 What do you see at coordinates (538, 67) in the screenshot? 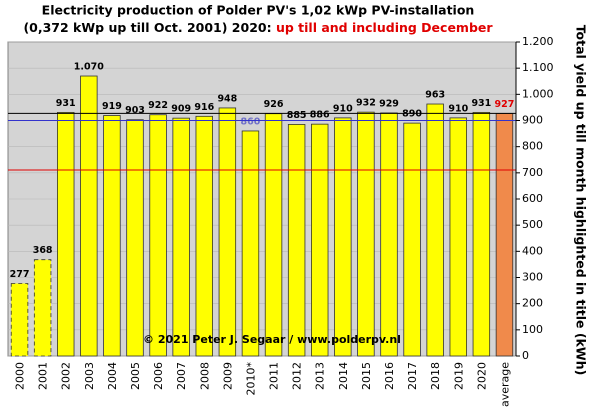
I see `y-tick-label: 1.100` at bounding box center [538, 67].